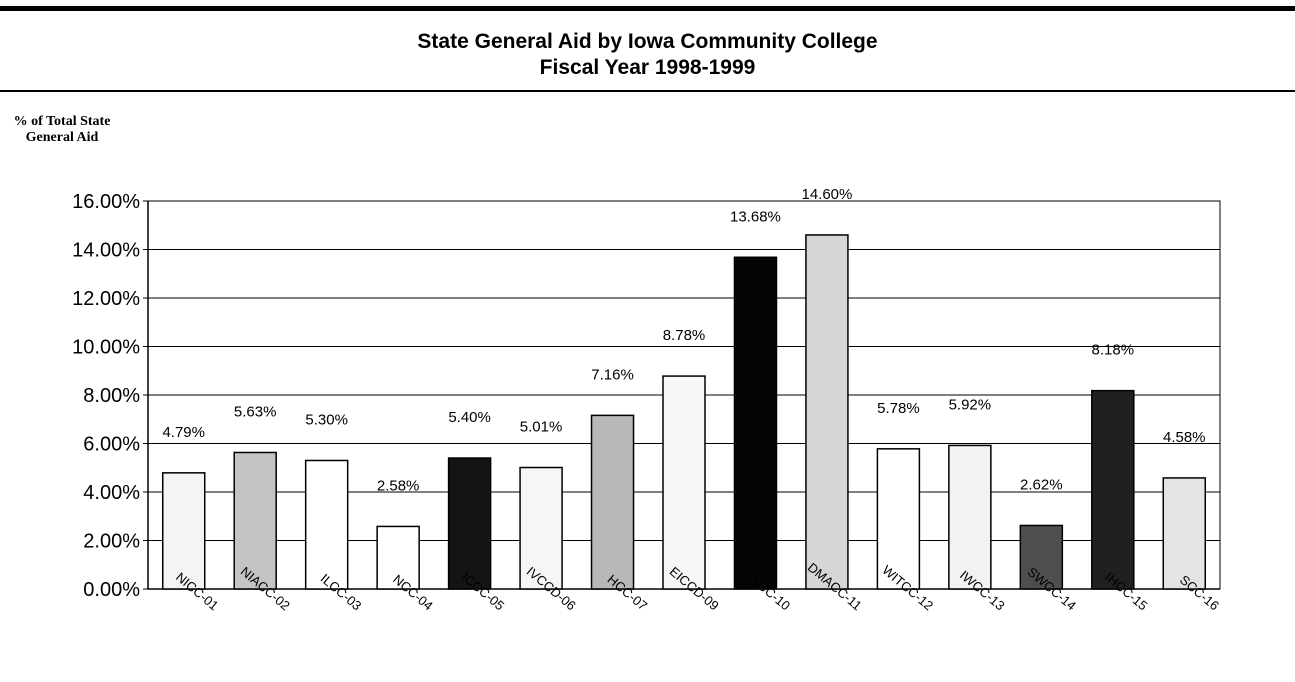 The image size is (1295, 682). Describe the element at coordinates (898, 408) in the screenshot. I see `data-label: 5.78%` at that location.